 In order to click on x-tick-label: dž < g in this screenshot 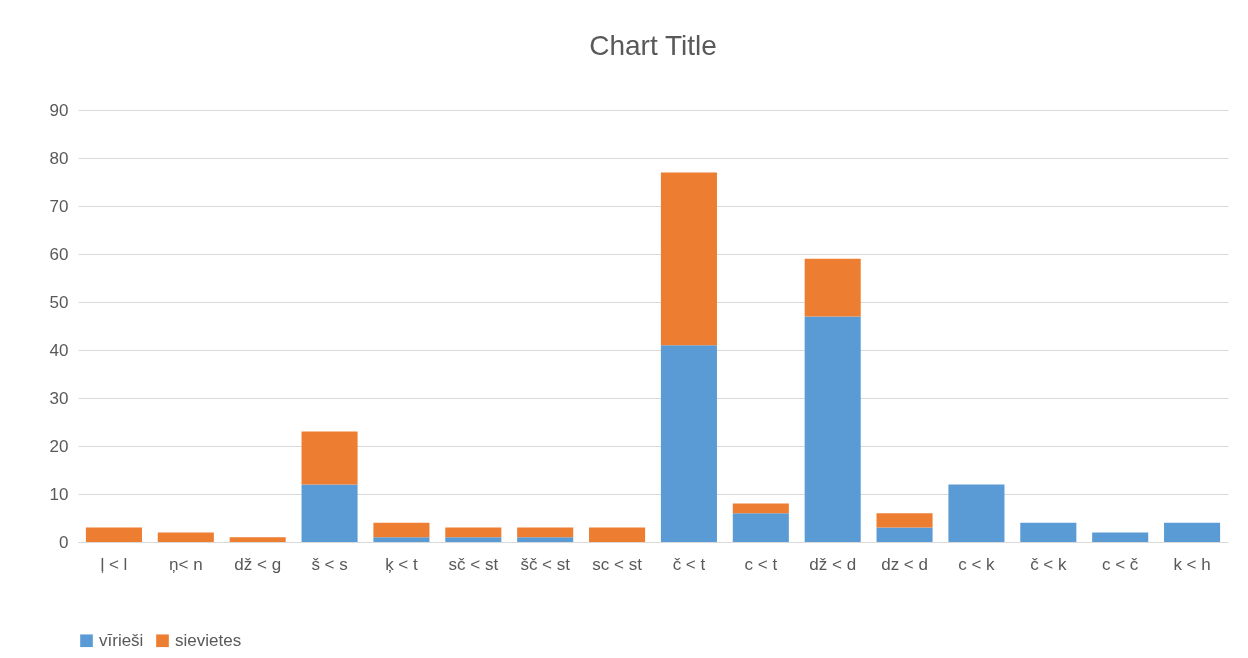, I will do `click(258, 564)`.